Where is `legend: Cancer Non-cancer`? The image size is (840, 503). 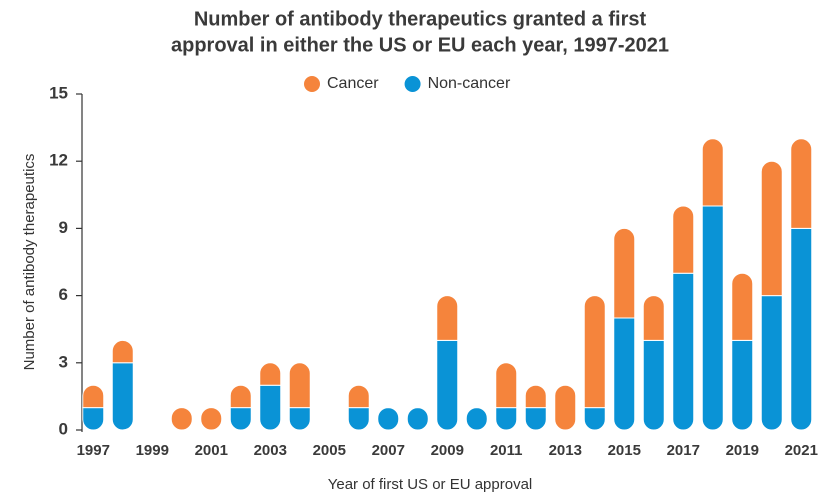
legend: Cancer Non-cancer is located at coordinates (407, 83).